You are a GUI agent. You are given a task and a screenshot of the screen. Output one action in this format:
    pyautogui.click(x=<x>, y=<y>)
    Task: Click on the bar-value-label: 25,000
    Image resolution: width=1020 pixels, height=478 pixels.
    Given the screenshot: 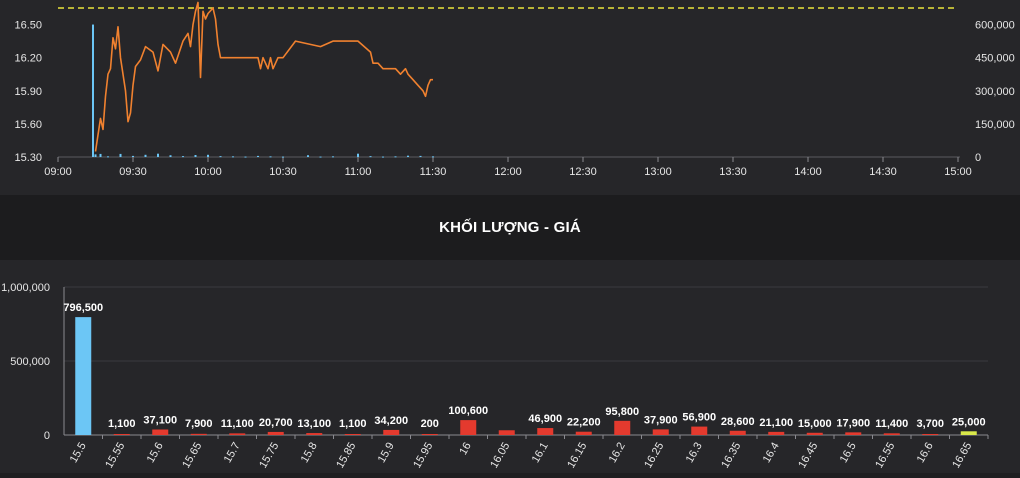 What is the action you would take?
    pyautogui.click(x=969, y=422)
    